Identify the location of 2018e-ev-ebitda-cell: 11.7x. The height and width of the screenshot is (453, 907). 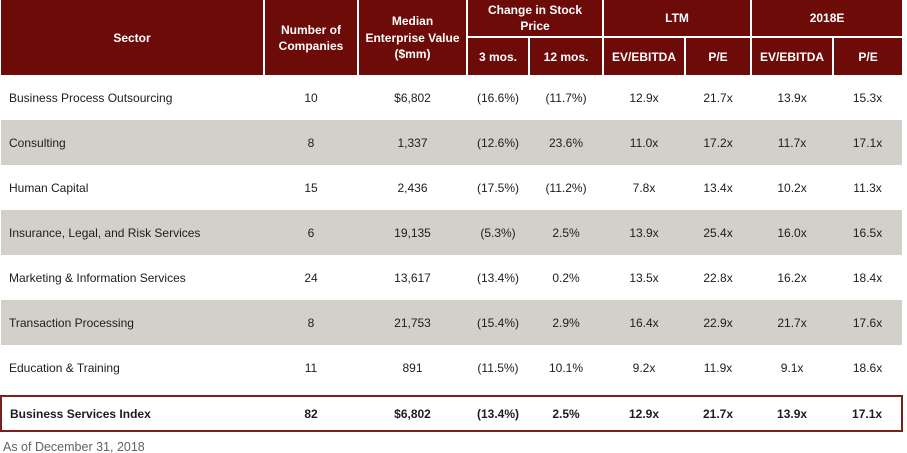
(792, 142).